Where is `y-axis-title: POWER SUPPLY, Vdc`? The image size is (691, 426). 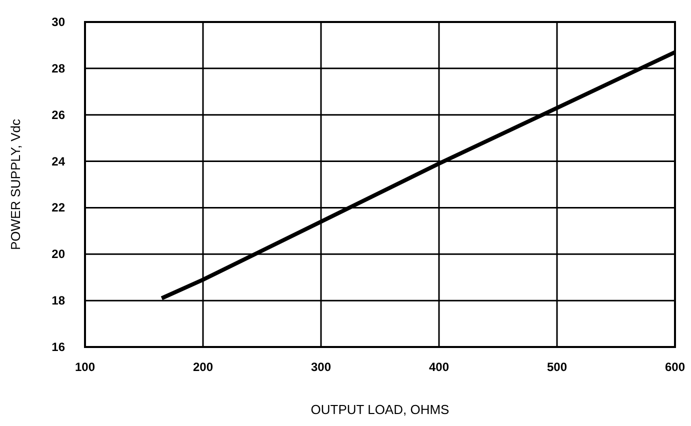 y-axis-title: POWER SUPPLY, Vdc is located at coordinates (15, 184).